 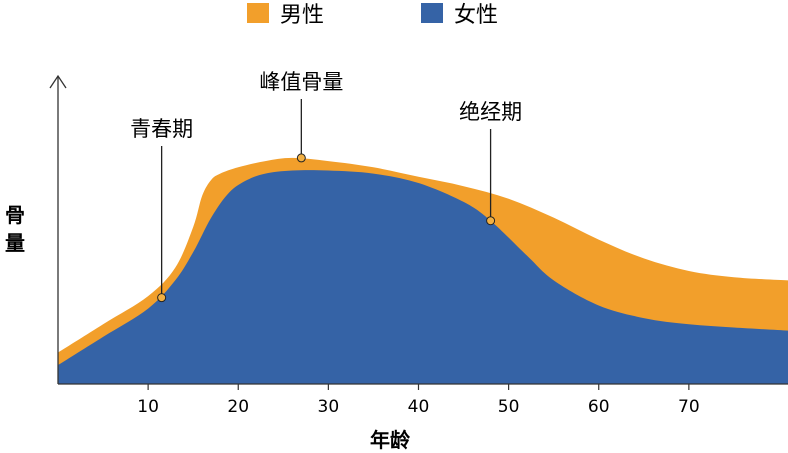 I want to click on legend: 男性 女性, so click(x=372, y=15).